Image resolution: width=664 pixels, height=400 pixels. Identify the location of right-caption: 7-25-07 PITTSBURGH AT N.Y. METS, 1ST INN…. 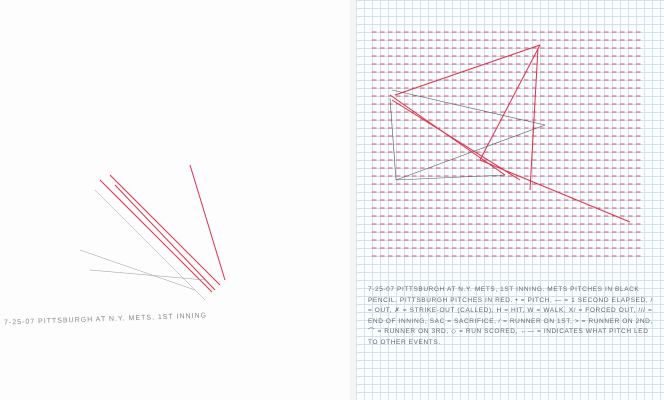
(510, 316).